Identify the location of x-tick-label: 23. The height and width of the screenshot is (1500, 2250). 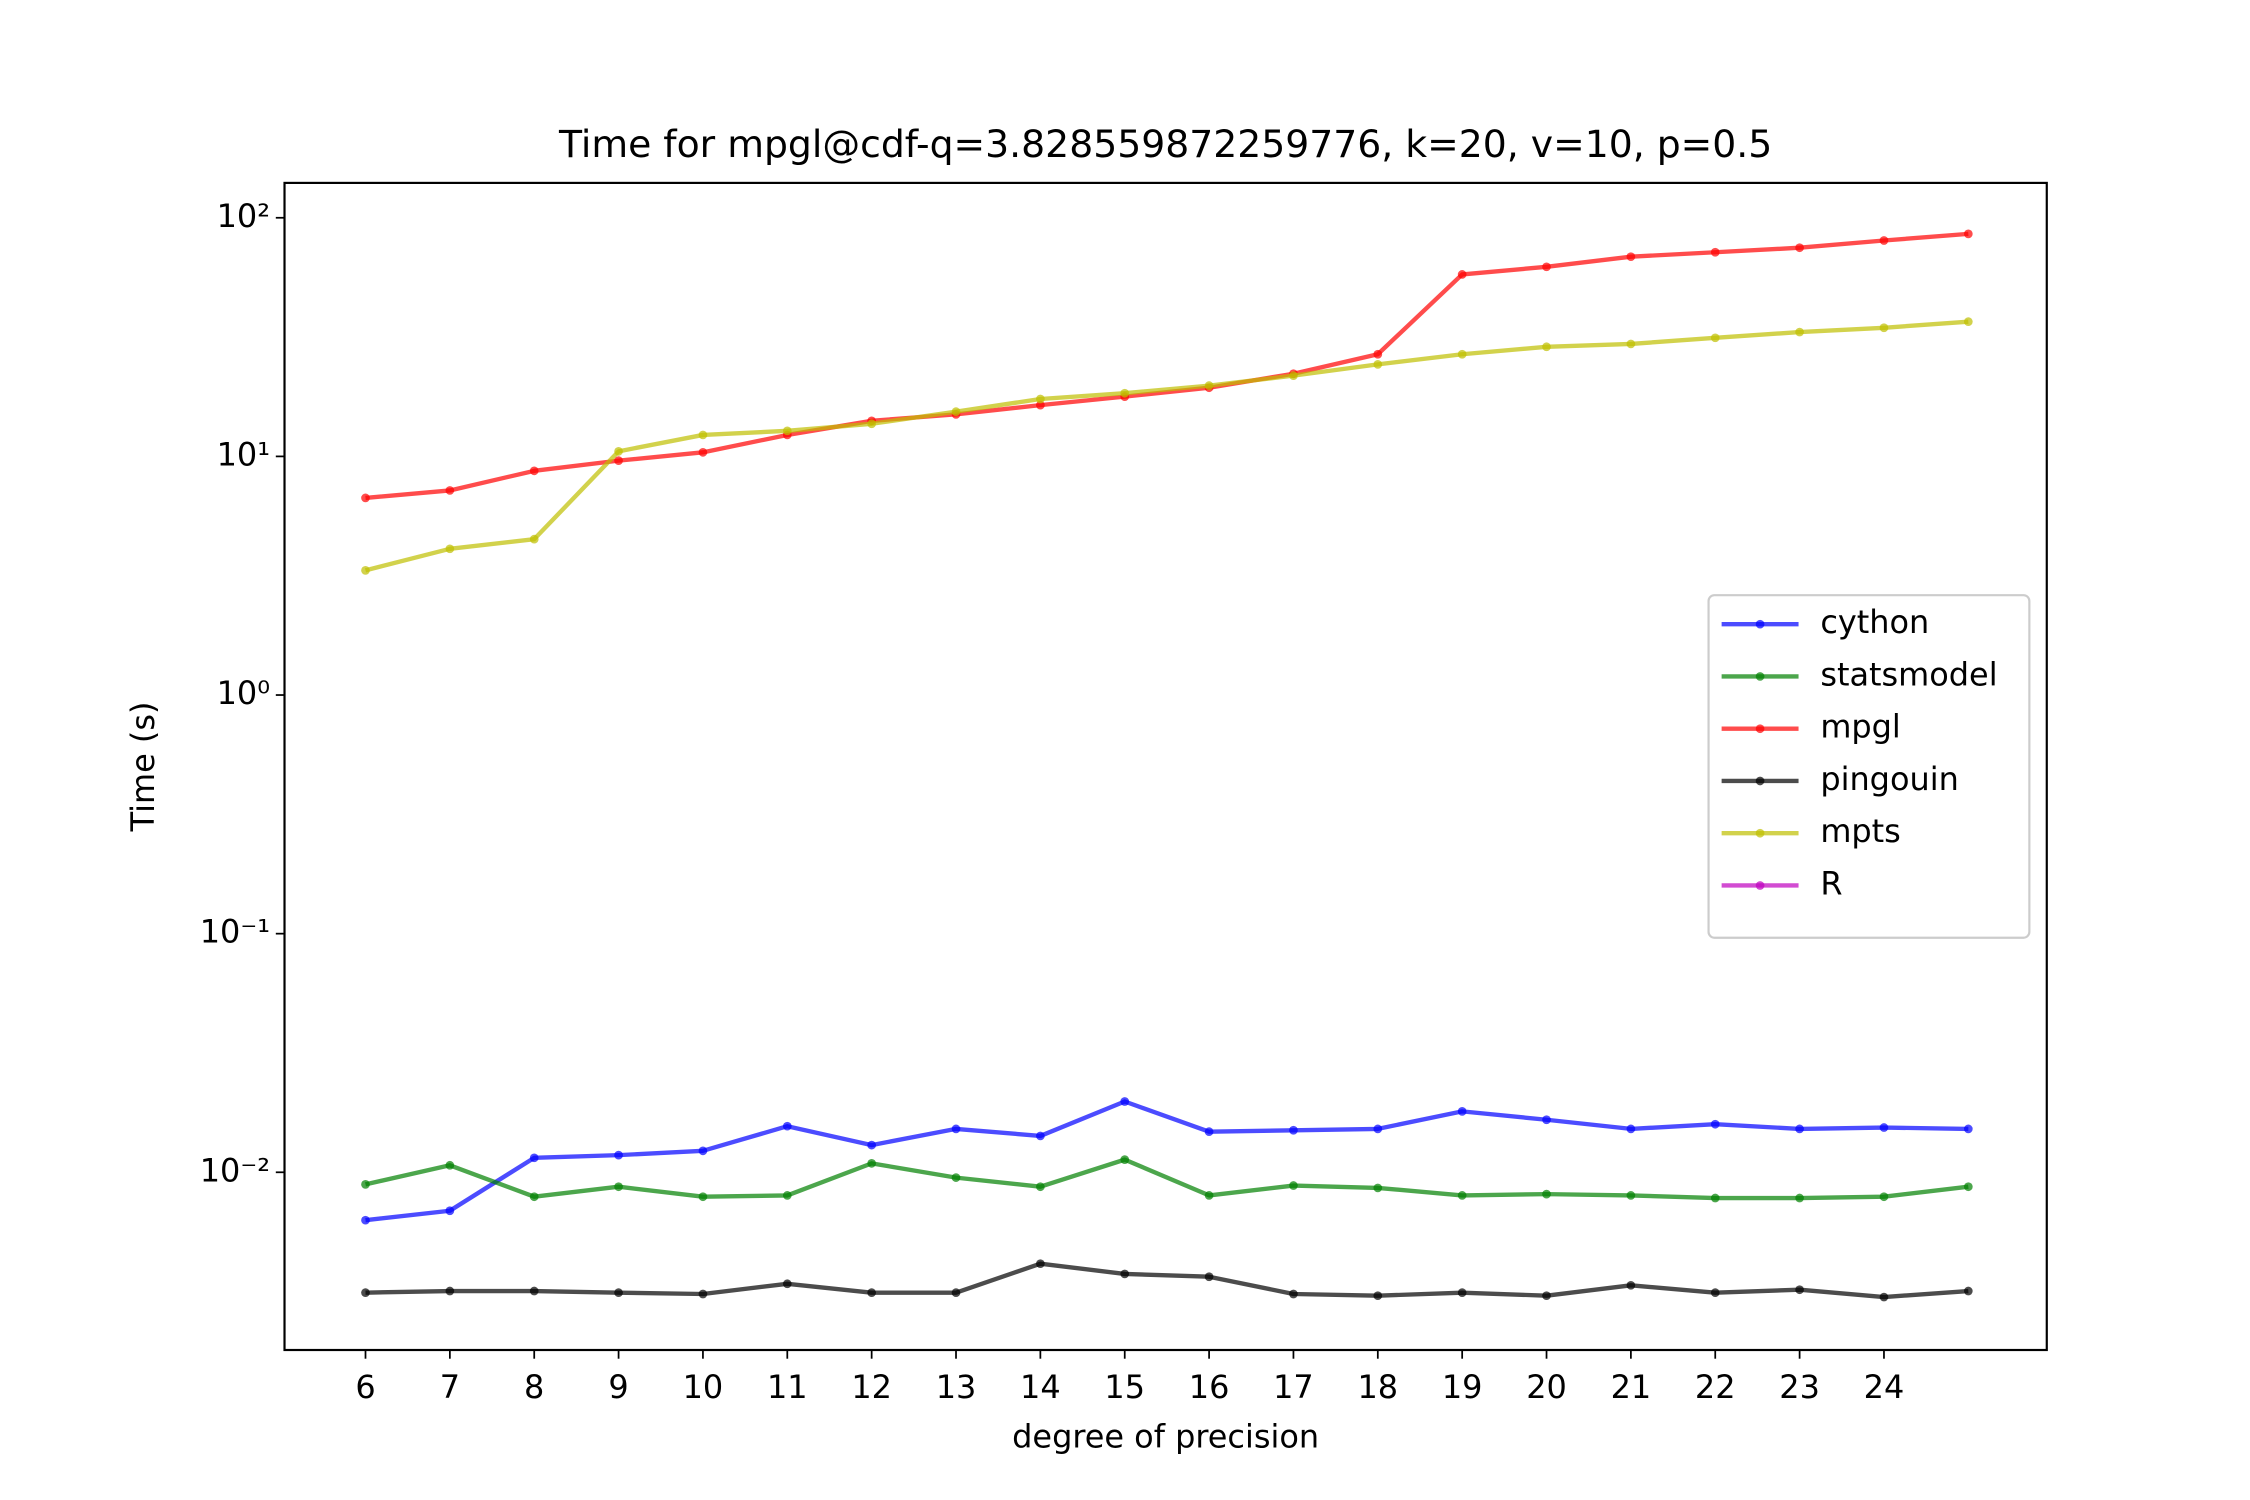
(1799, 1387).